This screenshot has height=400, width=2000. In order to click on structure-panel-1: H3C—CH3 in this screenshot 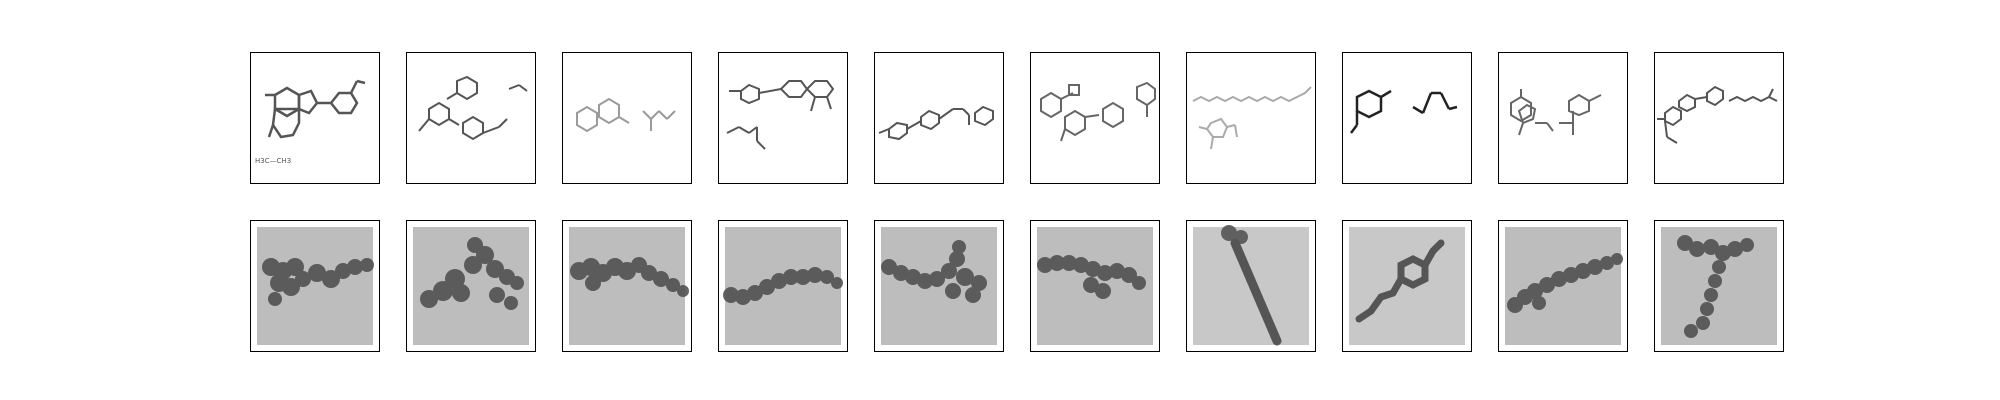, I will do `click(315, 118)`.